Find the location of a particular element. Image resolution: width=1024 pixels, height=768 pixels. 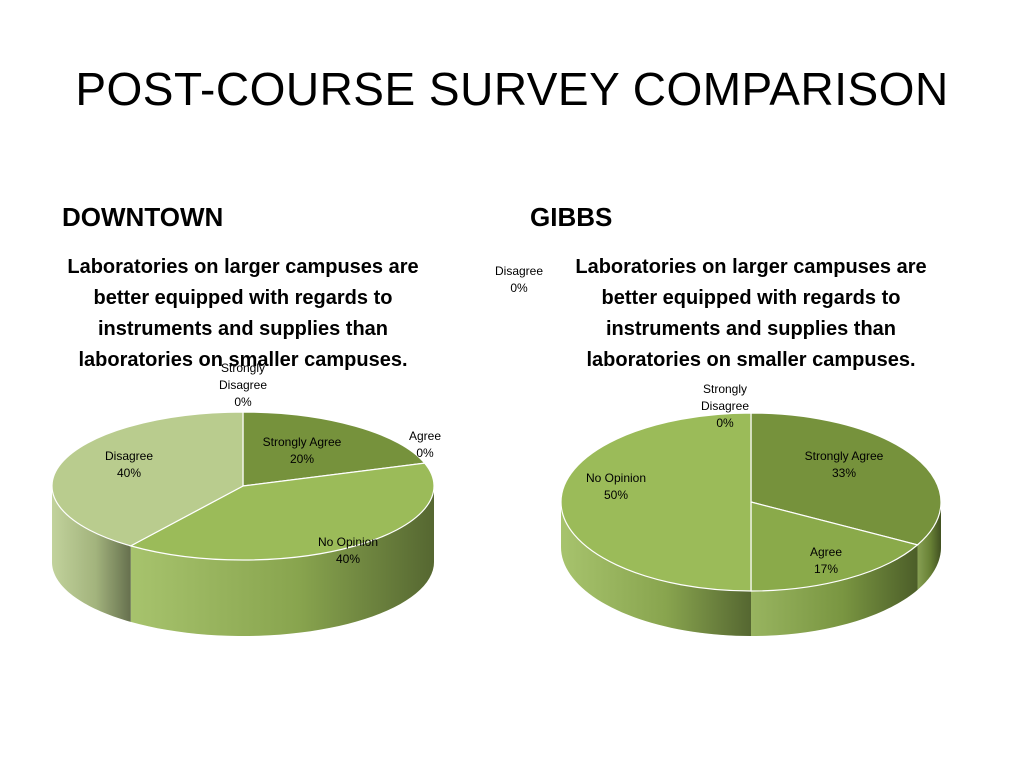

downtown-slice-disagree is located at coordinates (147, 479).